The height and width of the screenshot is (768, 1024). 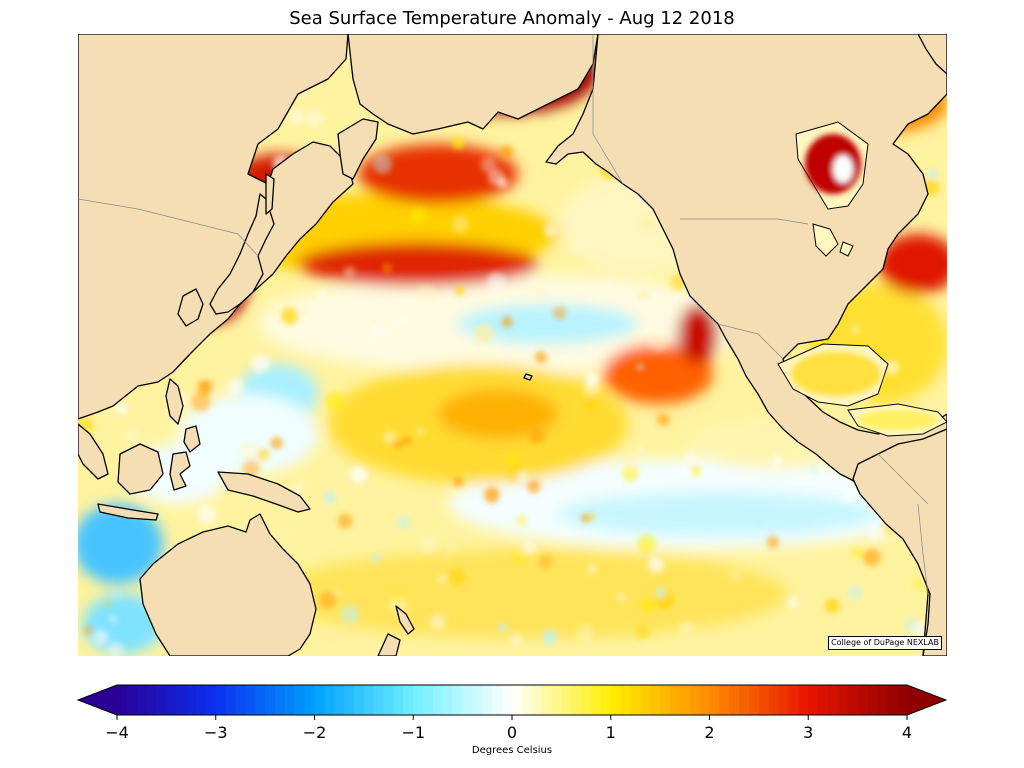 I want to click on hot-california-coast, so click(x=698, y=334).